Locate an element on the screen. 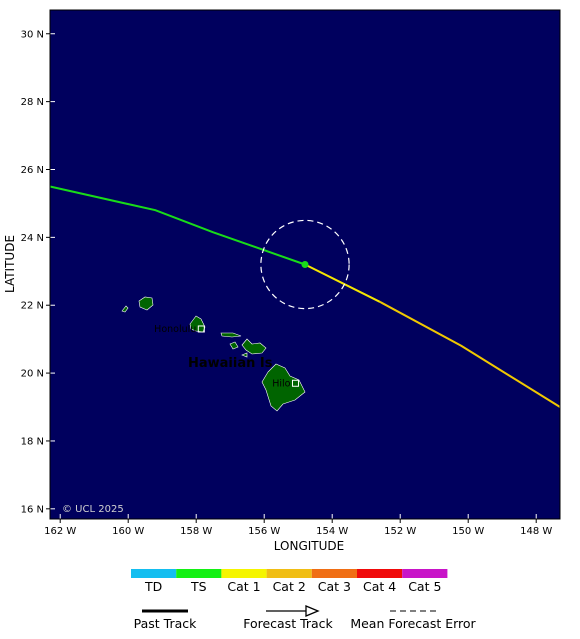 The image size is (580, 639). city-label: Hilo is located at coordinates (281, 383).